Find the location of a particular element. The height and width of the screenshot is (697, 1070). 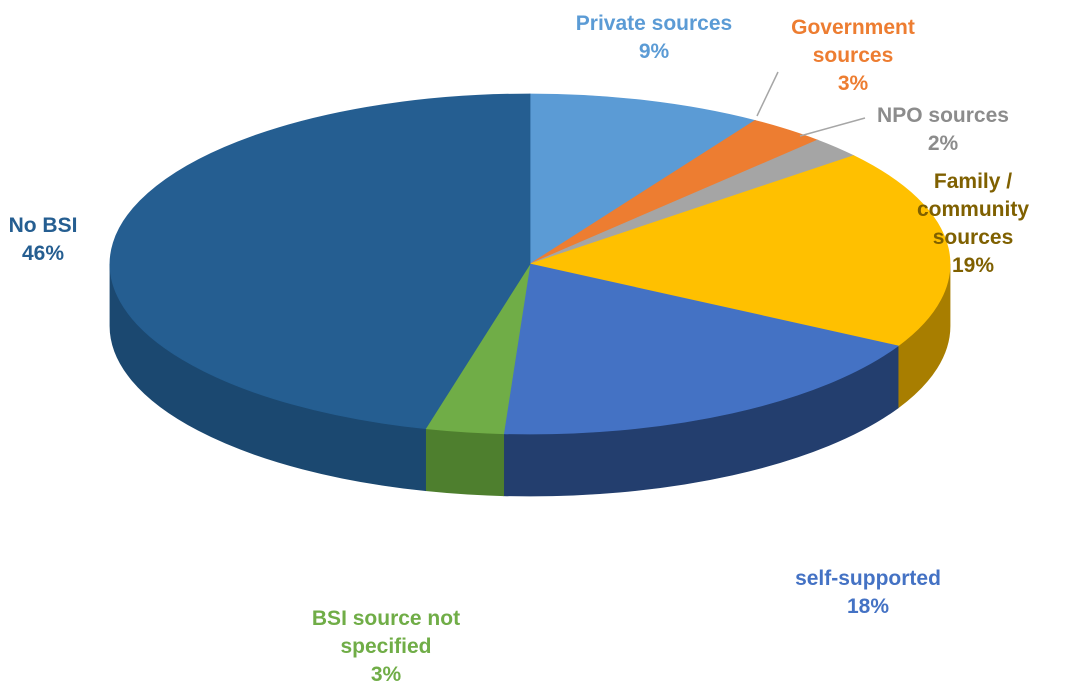

data-label-5: BSI source not specified 3% is located at coordinates (386, 646).